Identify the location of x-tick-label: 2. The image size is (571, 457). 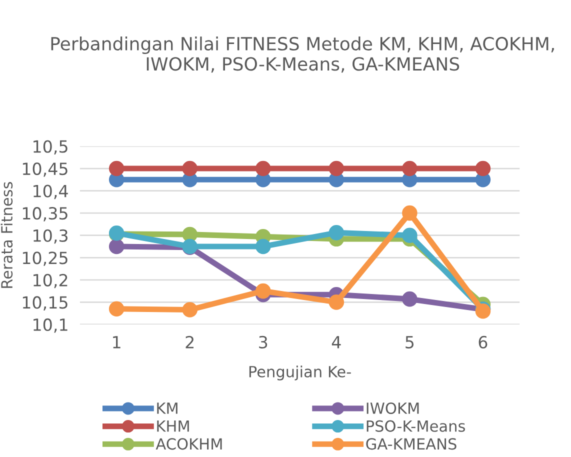
(190, 342).